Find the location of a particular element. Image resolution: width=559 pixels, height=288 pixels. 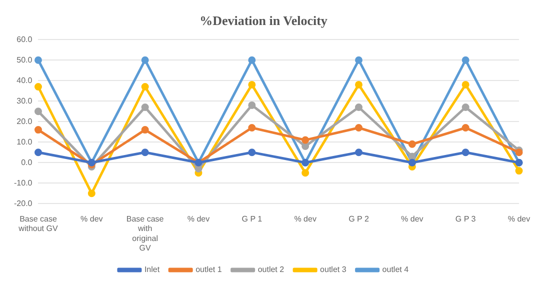

y-tick-label: 10.0 is located at coordinates (24, 141).